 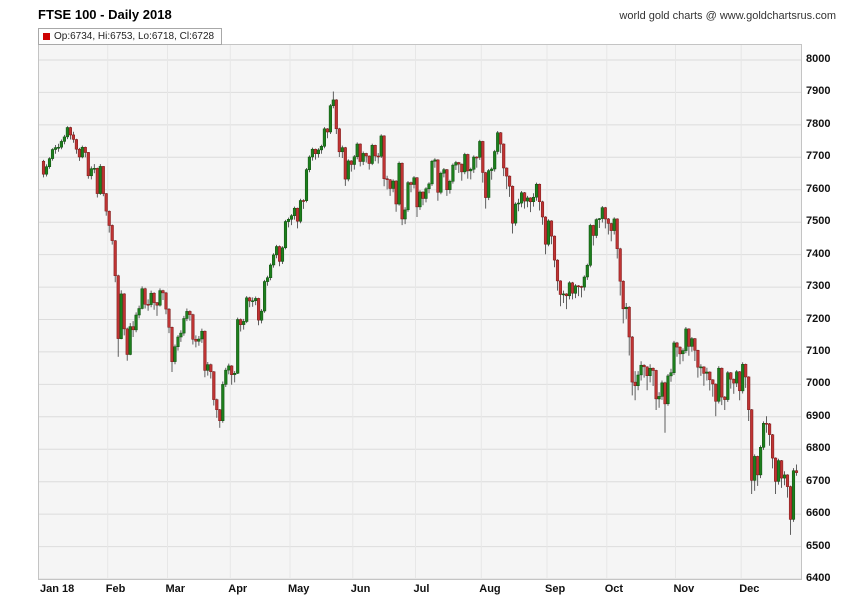 I want to click on y-tick-label: 7600, so click(x=818, y=188).